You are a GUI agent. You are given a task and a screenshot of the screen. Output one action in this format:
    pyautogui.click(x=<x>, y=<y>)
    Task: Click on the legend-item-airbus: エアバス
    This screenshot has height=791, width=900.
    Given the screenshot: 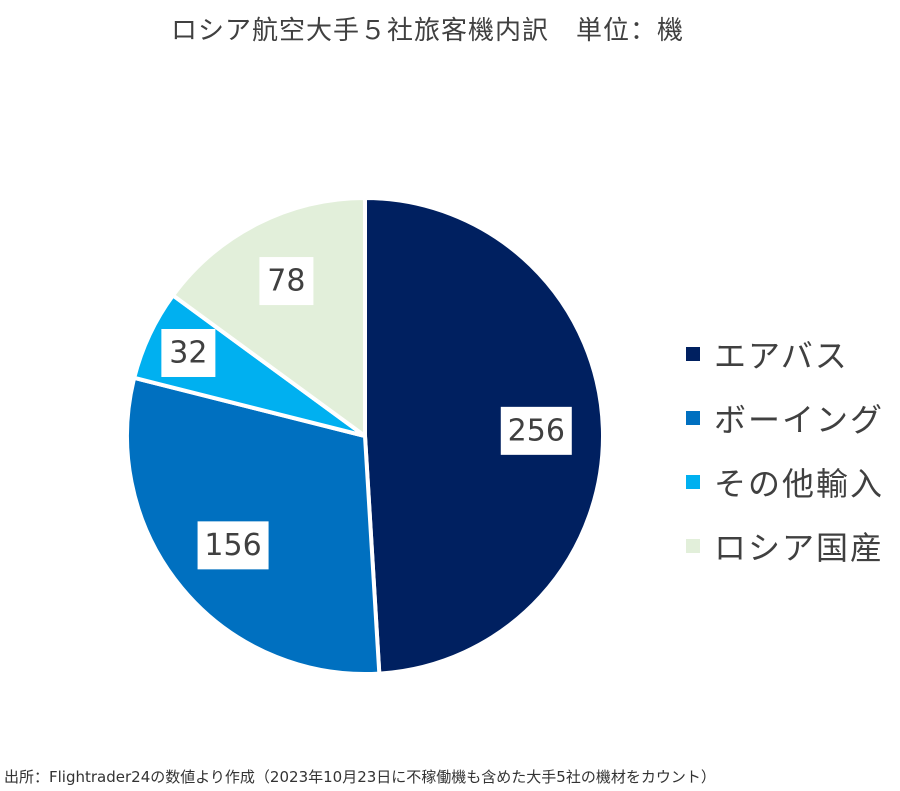 What is the action you would take?
    pyautogui.click(x=785, y=354)
    